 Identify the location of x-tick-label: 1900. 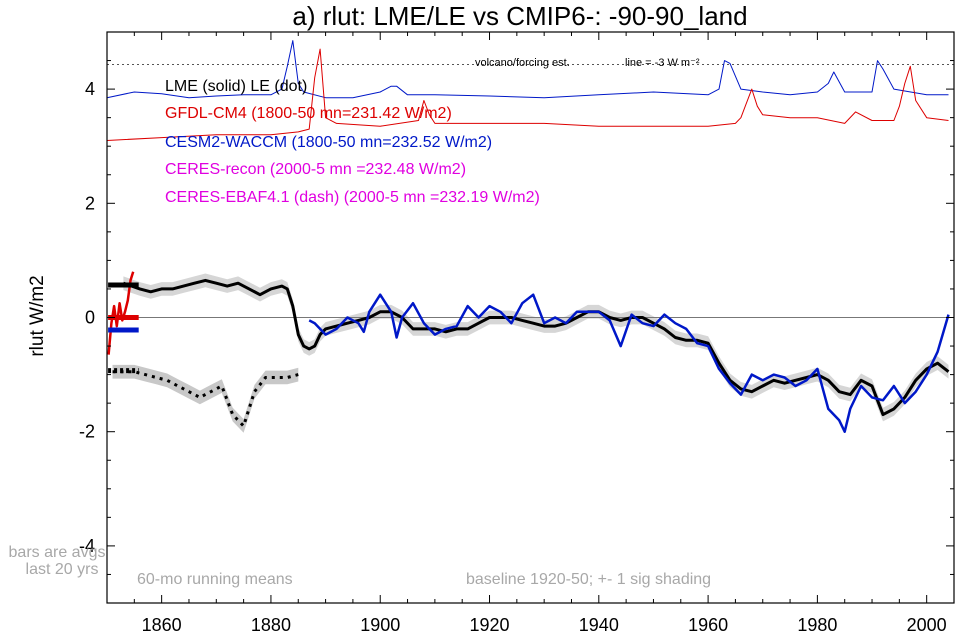
(380, 625).